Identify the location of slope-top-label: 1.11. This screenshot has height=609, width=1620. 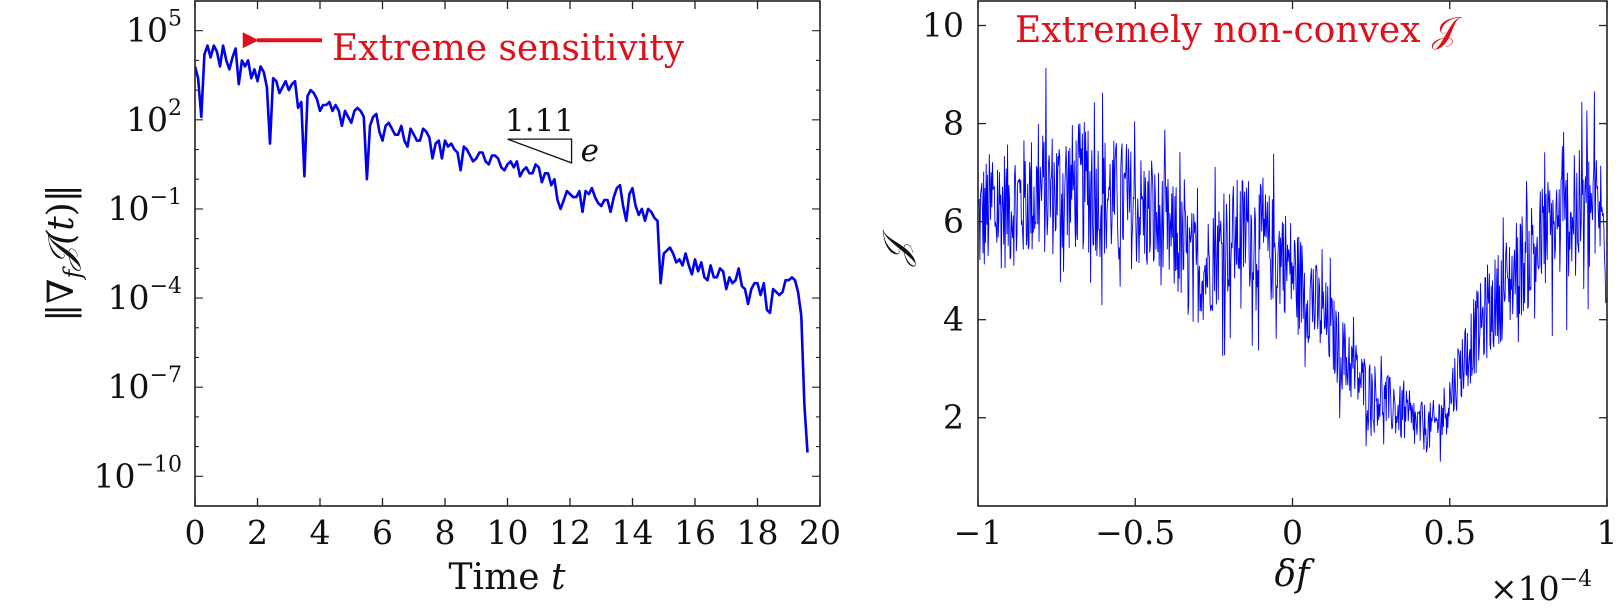
(539, 121).